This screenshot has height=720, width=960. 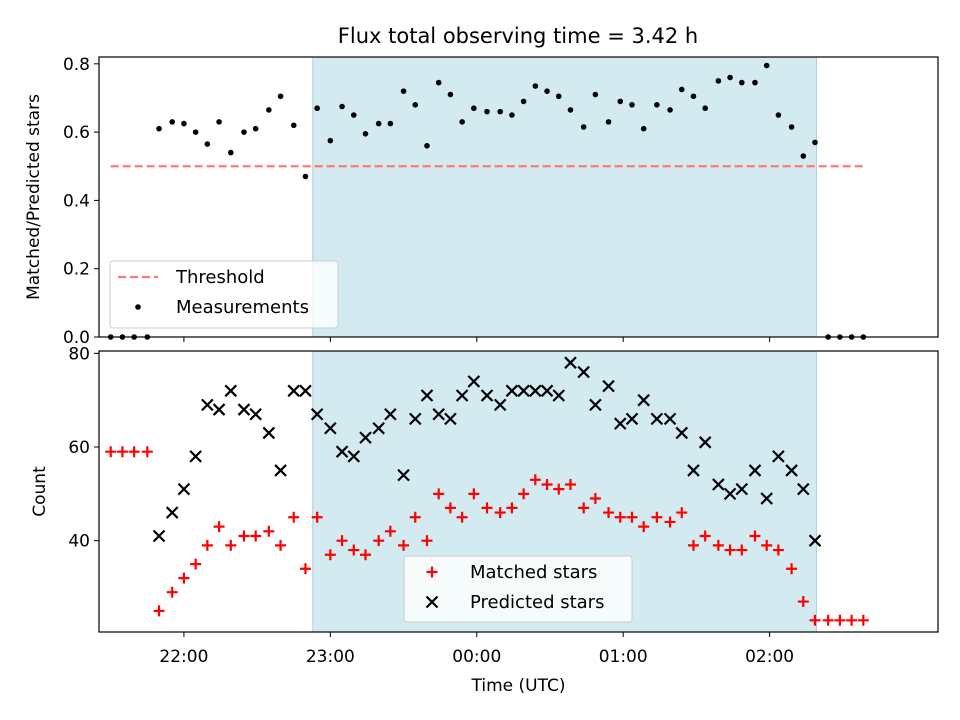 What do you see at coordinates (769, 657) in the screenshot?
I see `x-tick-label: 02:00` at bounding box center [769, 657].